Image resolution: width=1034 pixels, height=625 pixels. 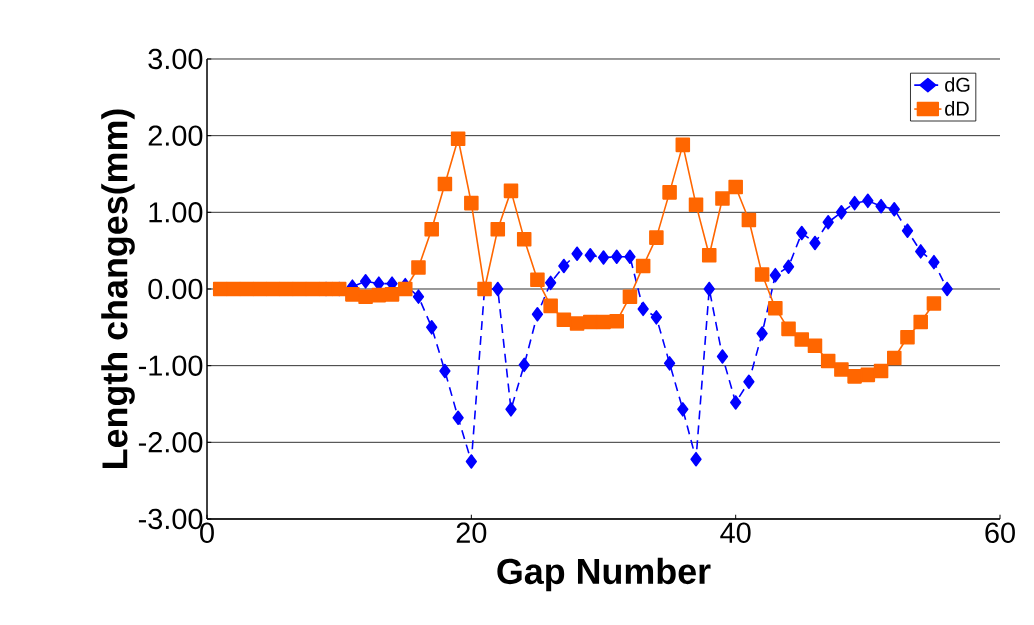 I want to click on y-tick-label: 1.00, so click(x=176, y=212).